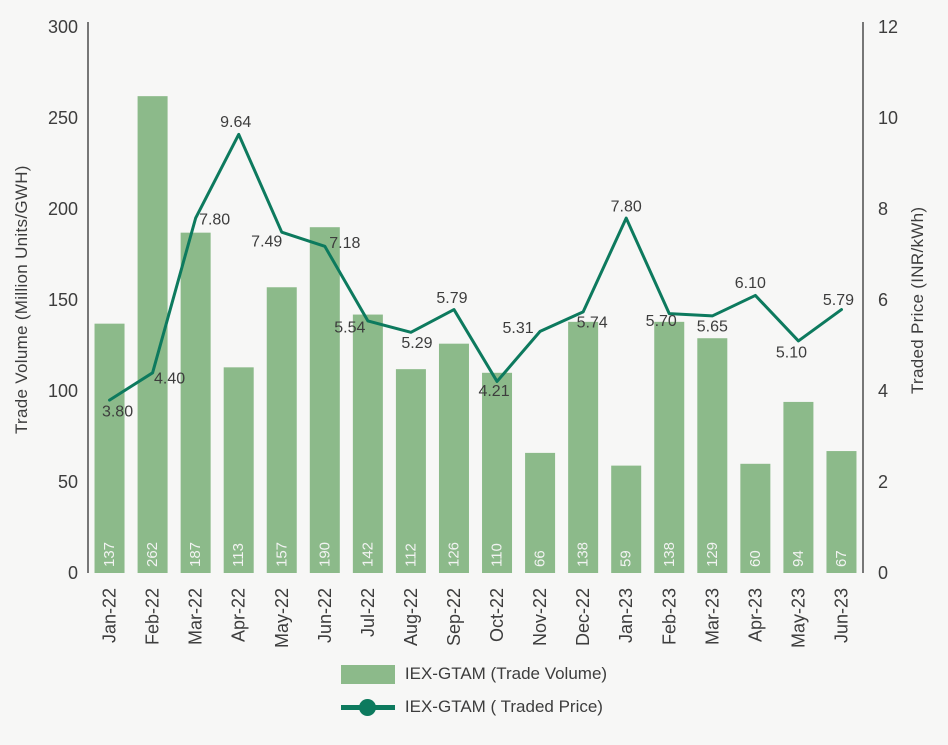 This screenshot has height=745, width=948. I want to click on category-label: Jan-22, so click(110, 615).